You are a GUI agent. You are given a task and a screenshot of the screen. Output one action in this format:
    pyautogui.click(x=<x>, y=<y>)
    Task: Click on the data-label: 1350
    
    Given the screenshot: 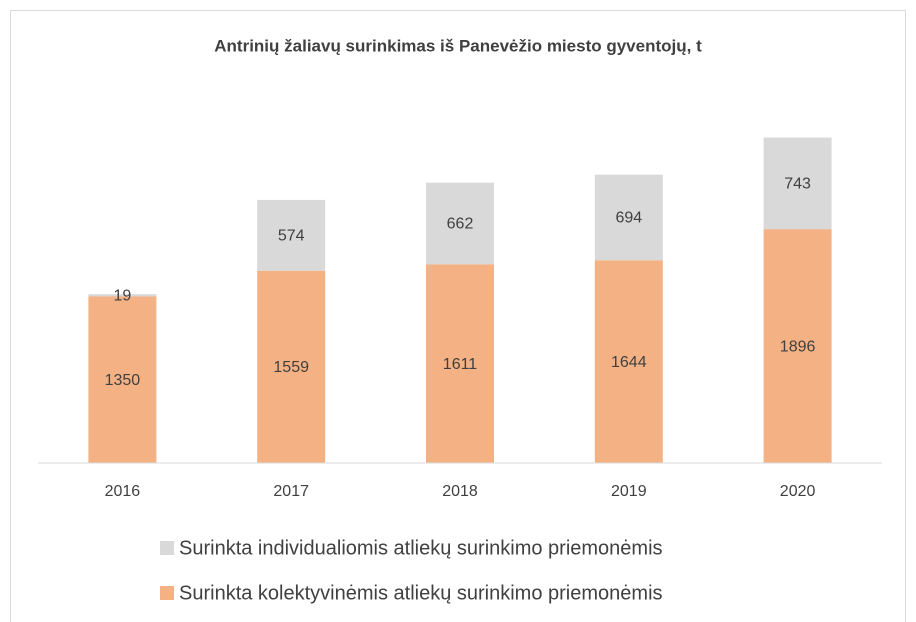 What is the action you would take?
    pyautogui.click(x=123, y=380)
    